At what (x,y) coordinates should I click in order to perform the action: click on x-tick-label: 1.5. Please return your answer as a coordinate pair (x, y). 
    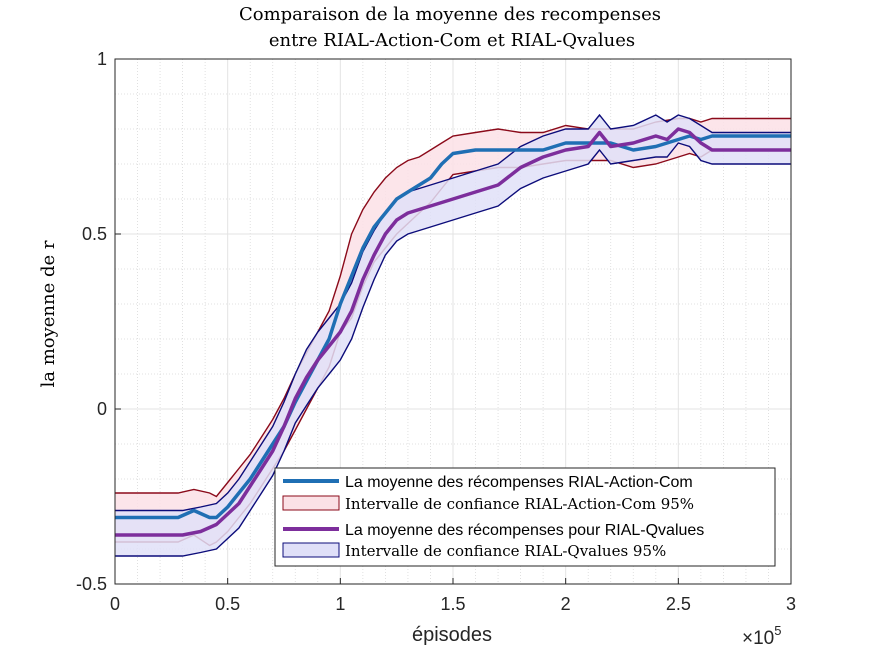
    Looking at the image, I should click on (452, 604).